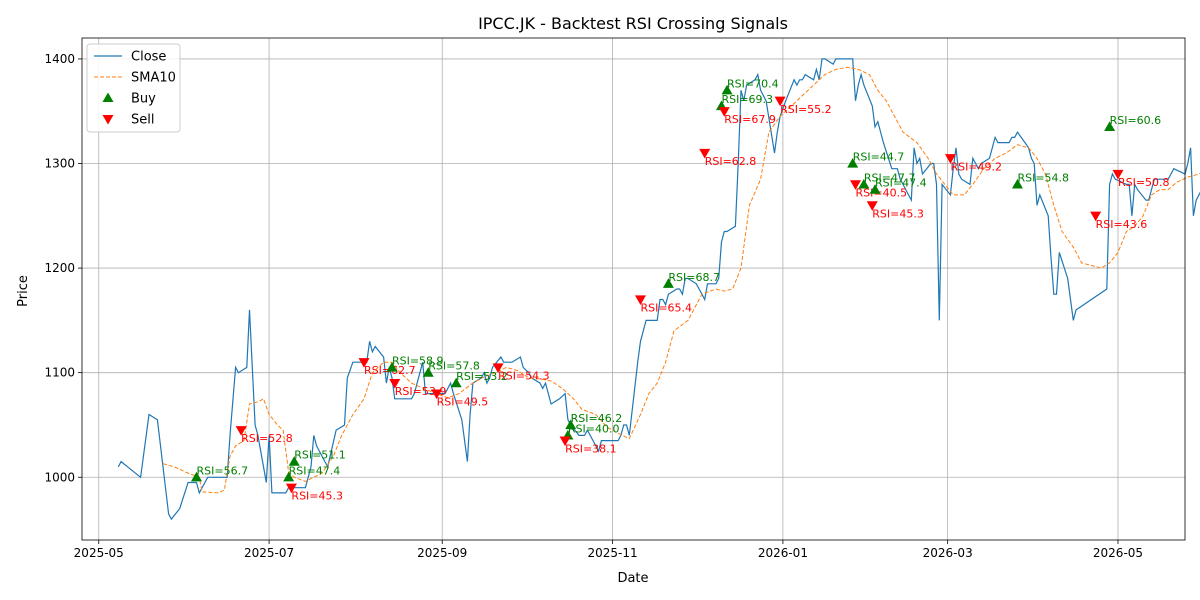  I want to click on sell-label: RSI=50.8, so click(1144, 182).